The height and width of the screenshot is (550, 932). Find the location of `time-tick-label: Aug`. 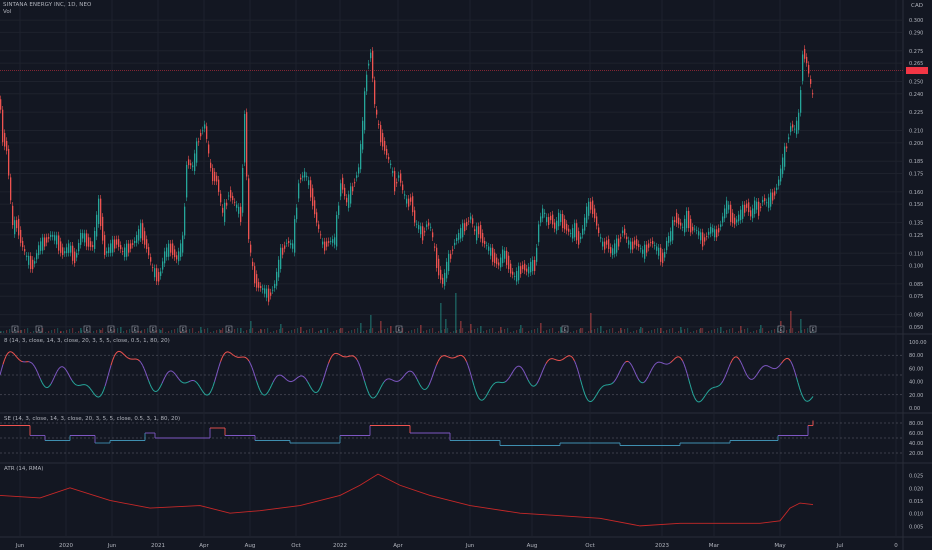

time-tick-label: Aug is located at coordinates (250, 546).